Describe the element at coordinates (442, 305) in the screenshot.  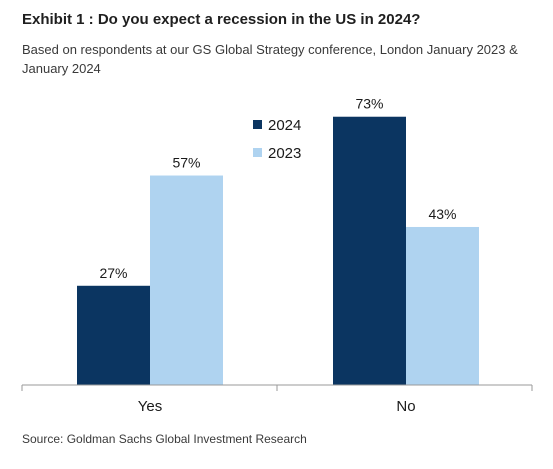
I see `bar-no-2023` at that location.